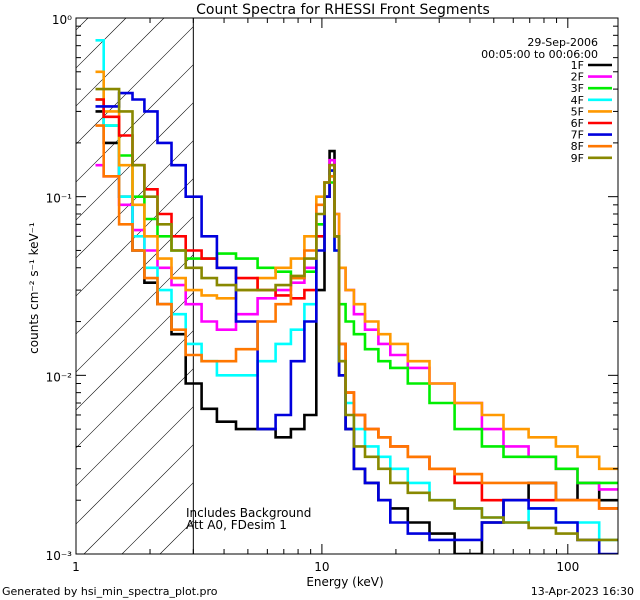 The height and width of the screenshot is (600, 640). Describe the element at coordinates (577, 123) in the screenshot. I see `legend-label-6F: 6F` at that location.